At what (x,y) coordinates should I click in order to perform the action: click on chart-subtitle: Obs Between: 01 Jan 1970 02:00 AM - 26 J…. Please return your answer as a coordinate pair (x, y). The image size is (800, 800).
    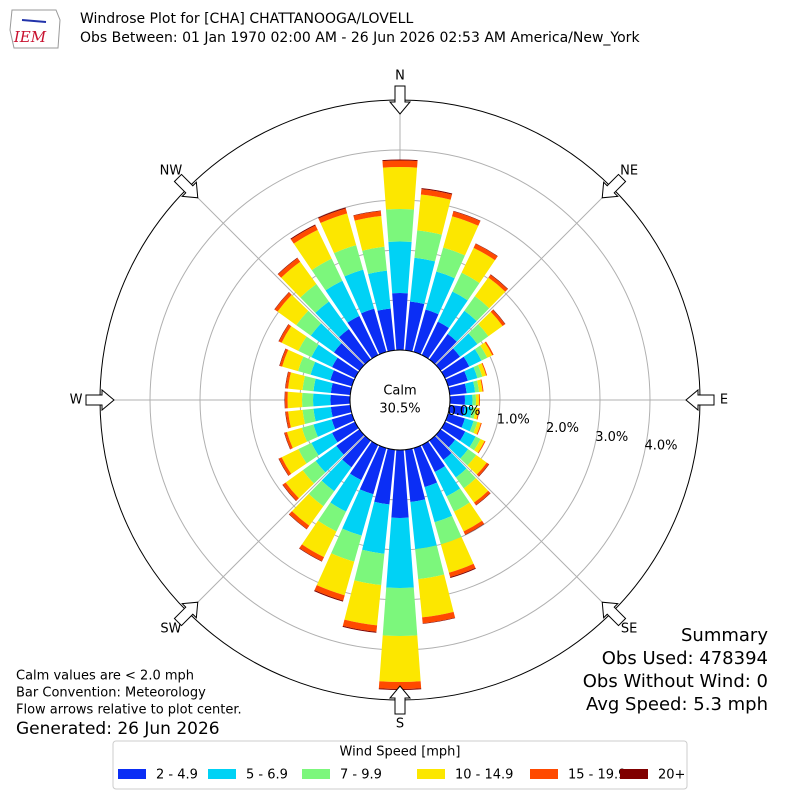
    Looking at the image, I should click on (360, 38).